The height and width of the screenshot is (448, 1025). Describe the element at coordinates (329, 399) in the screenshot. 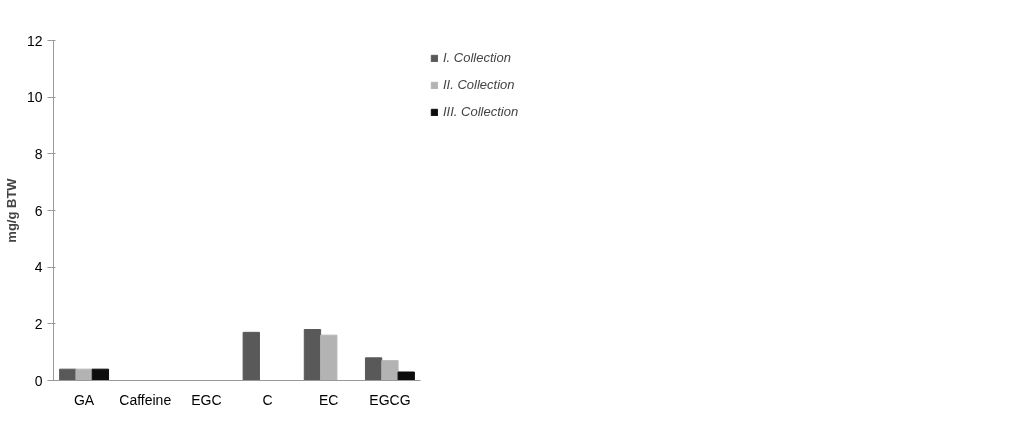

I see `x-tick-label: EC` at that location.